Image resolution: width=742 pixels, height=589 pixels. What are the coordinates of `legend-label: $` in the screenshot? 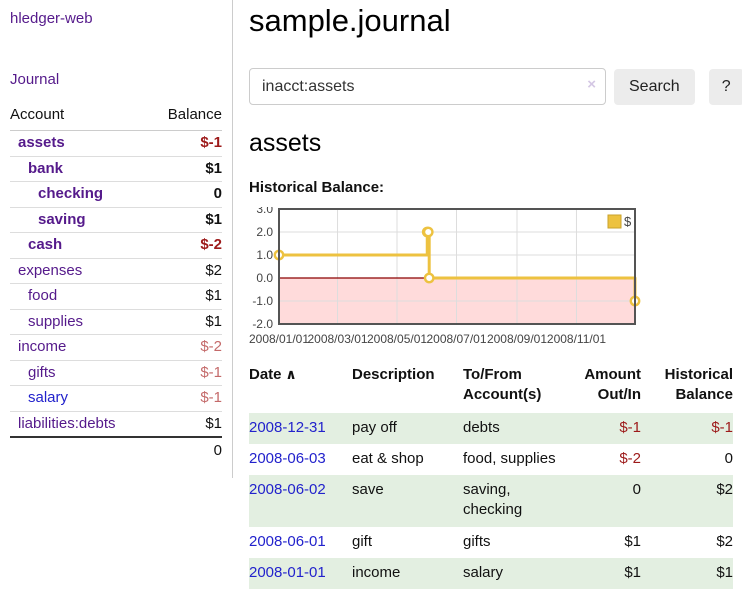 It's located at (628, 221).